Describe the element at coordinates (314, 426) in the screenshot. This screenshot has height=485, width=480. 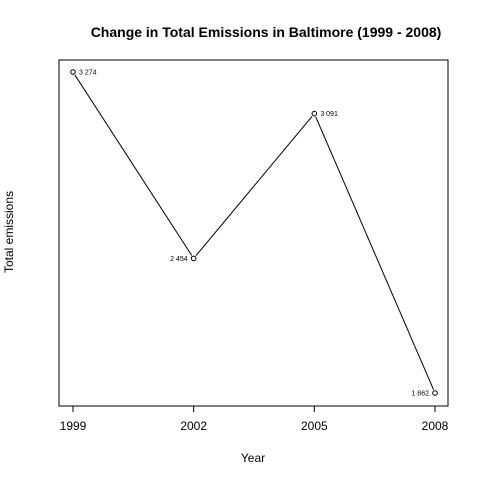
I see `x-tick-label: 2005` at that location.